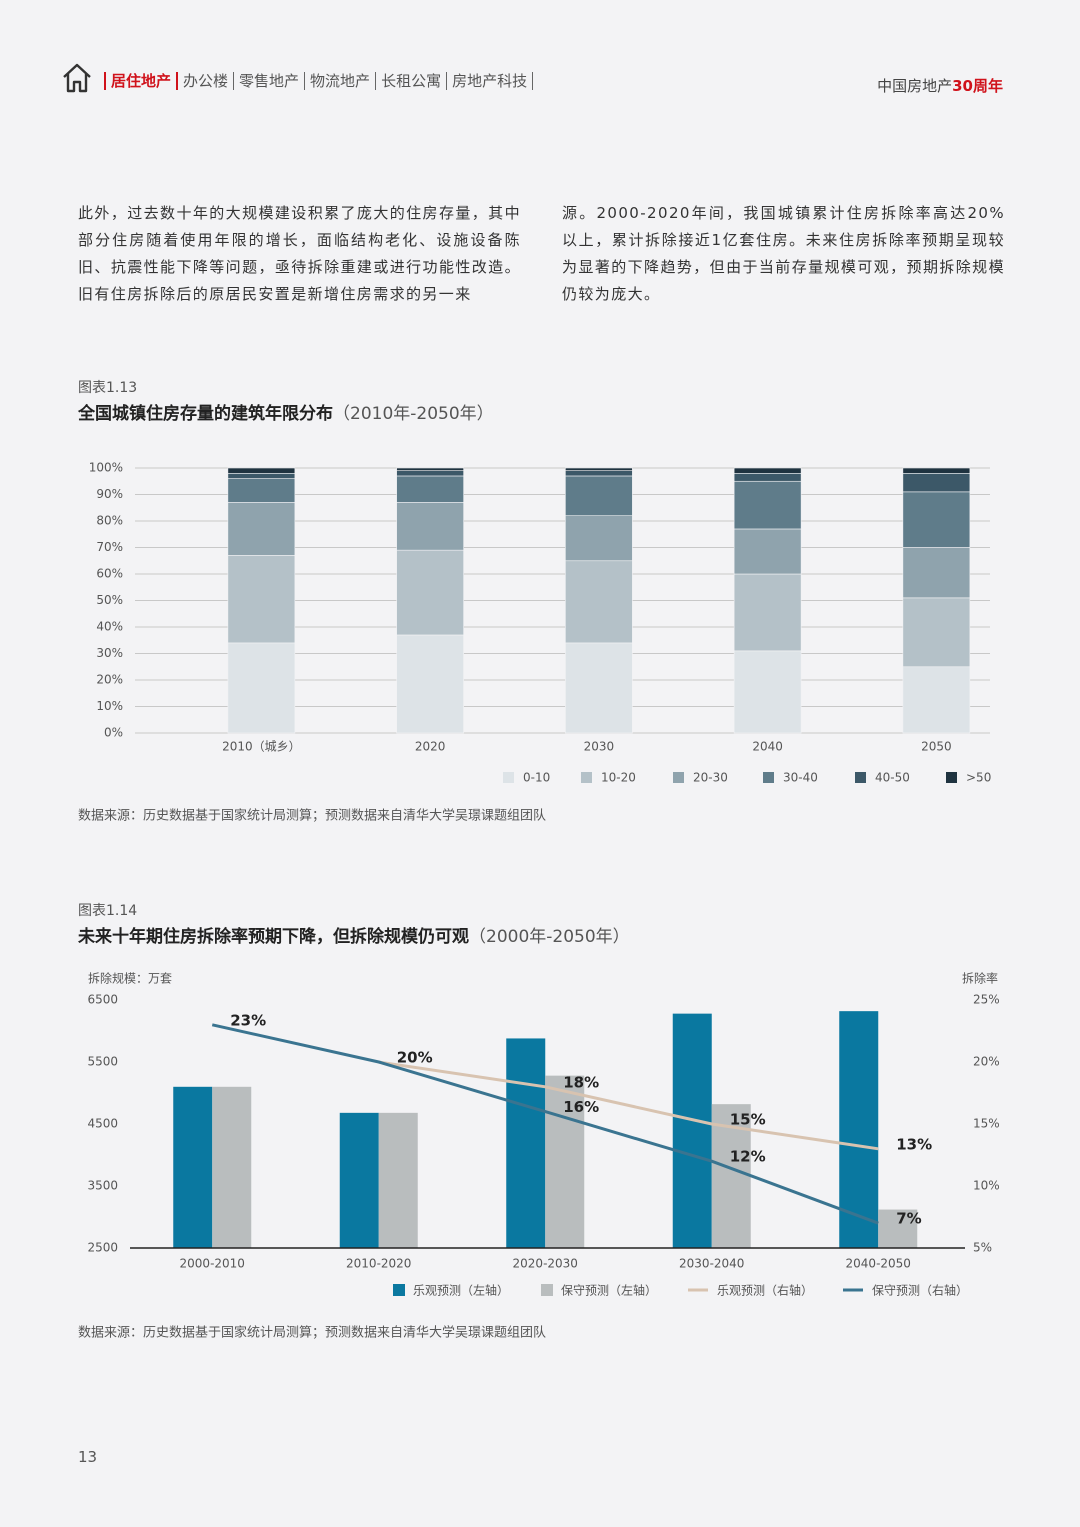 This screenshot has height=1527, width=1080. I want to click on x-tick-label: 2040-2050, so click(878, 1264).